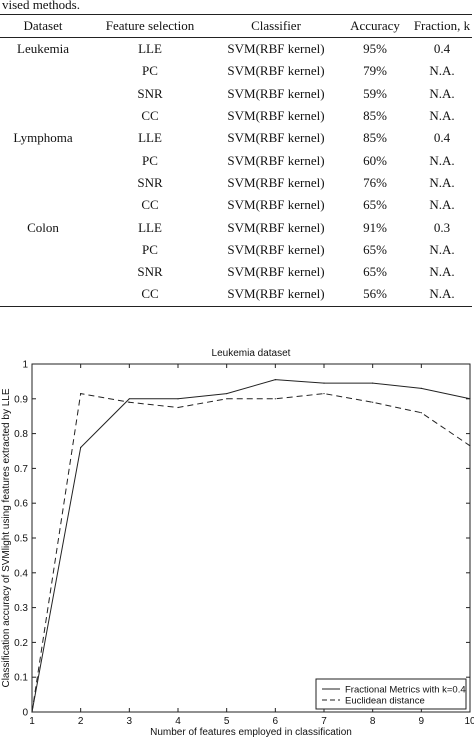 This screenshot has width=474, height=737. Describe the element at coordinates (375, 182) in the screenshot. I see `cell-accuracy: 76%` at that location.